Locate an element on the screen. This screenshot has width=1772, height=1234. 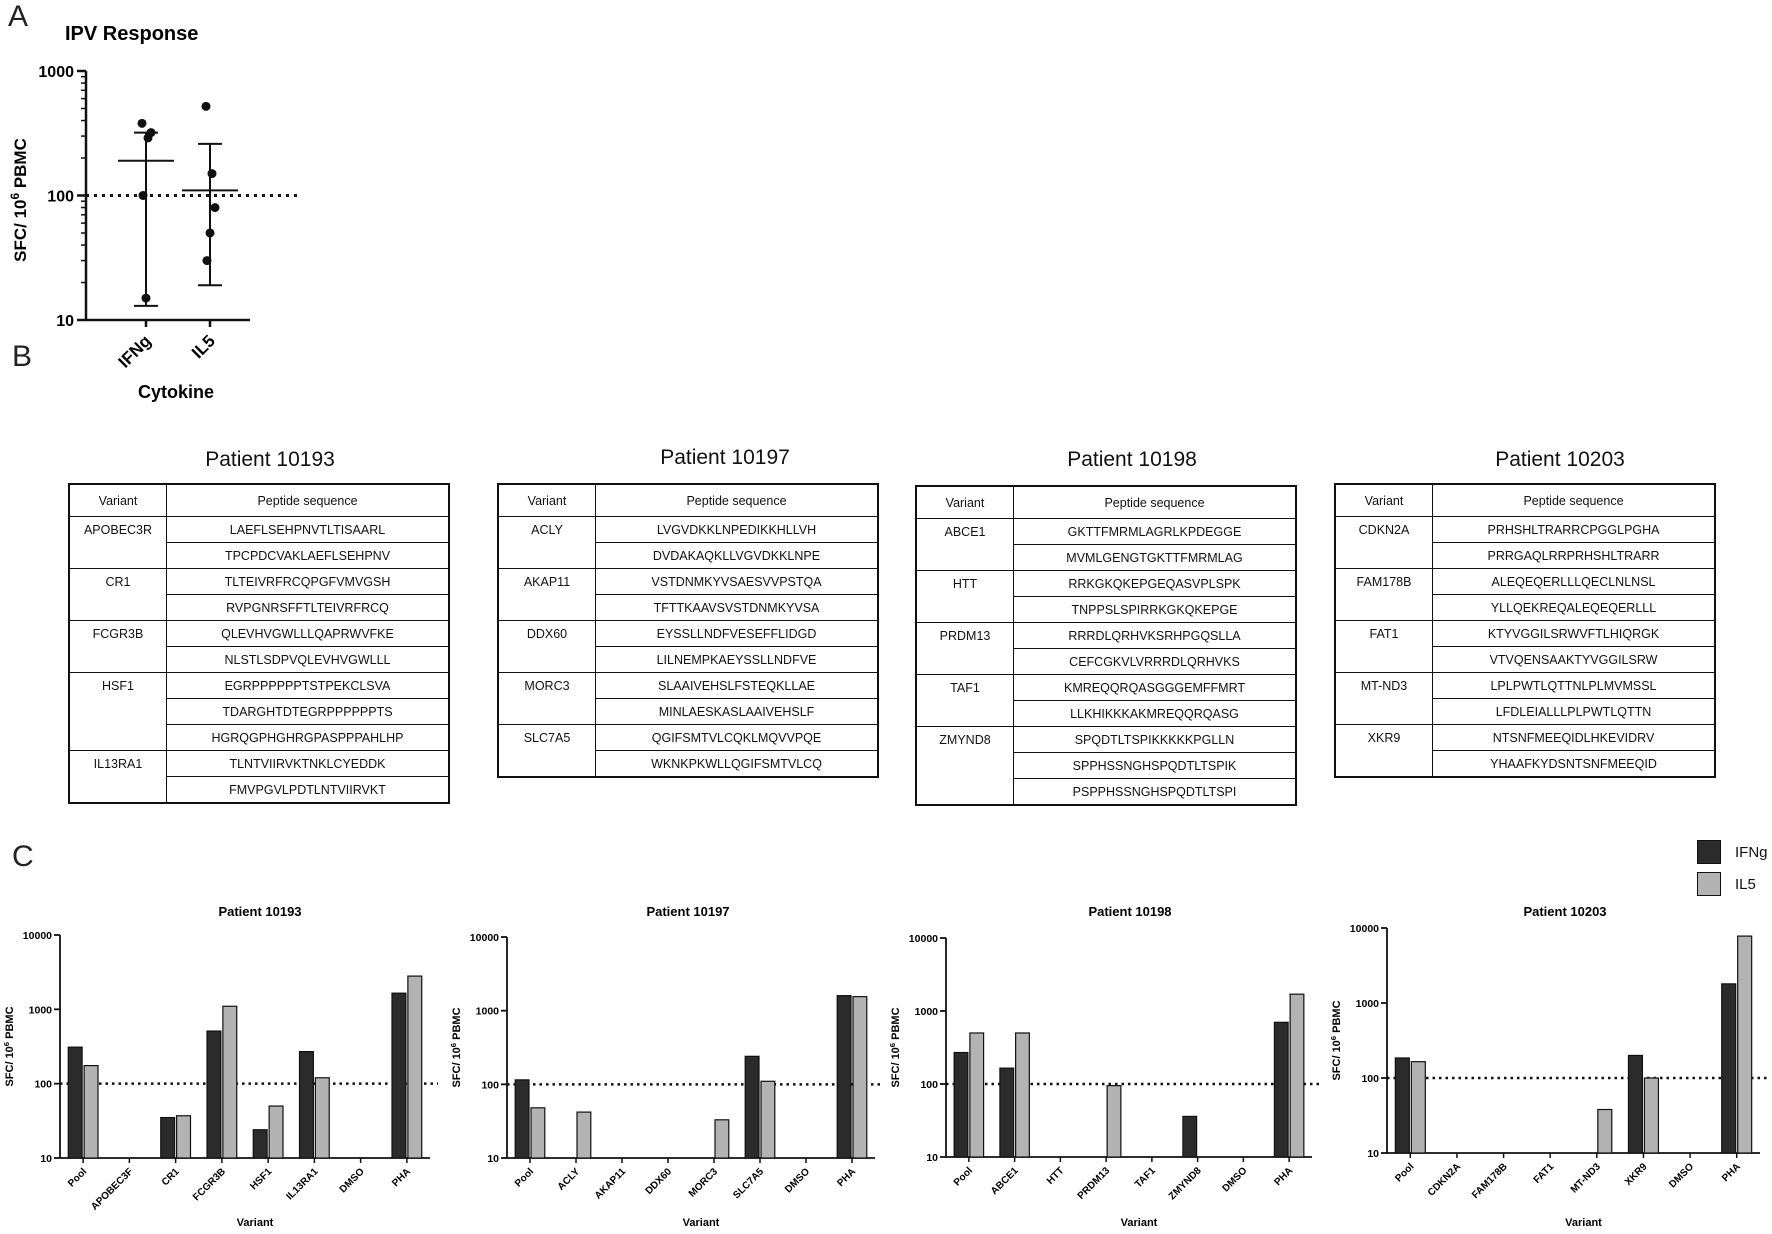
peptide-cell: RVPGNRSFFTLTEIVRFRCQ is located at coordinates (308, 607).